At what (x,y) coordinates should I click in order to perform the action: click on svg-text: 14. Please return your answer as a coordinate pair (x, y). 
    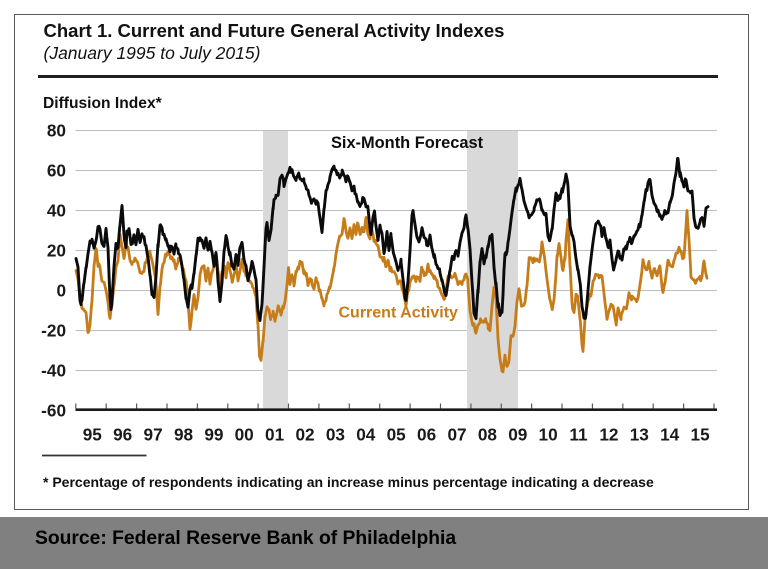
    Looking at the image, I should click on (670, 435).